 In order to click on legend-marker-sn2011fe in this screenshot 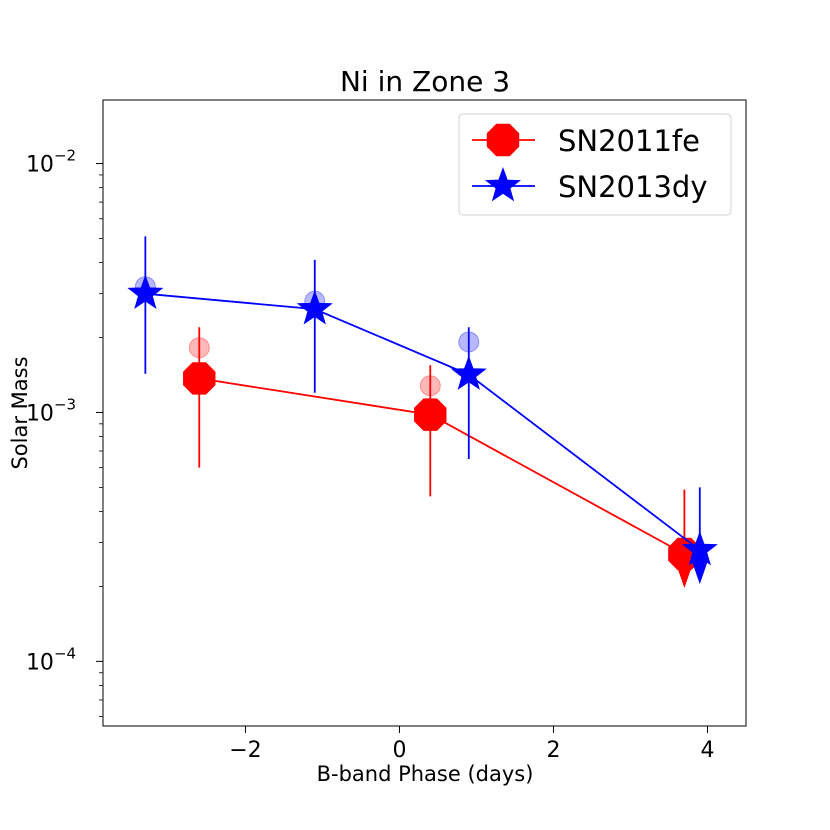, I will do `click(503, 140)`.